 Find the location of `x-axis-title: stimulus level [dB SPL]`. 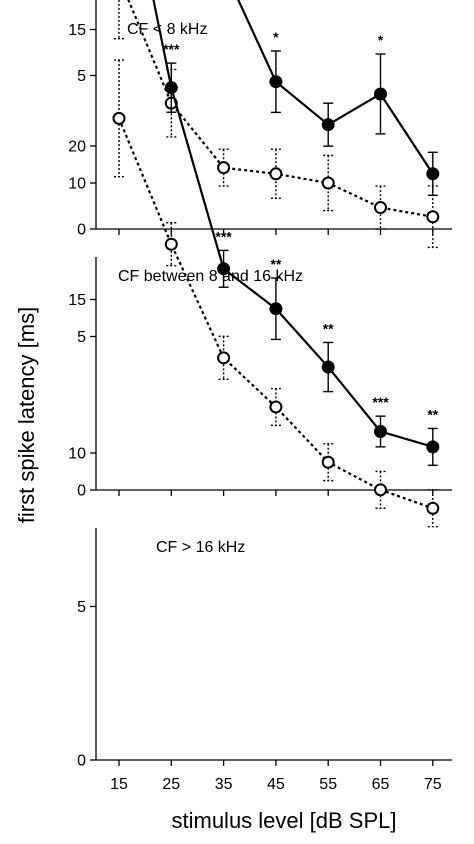

x-axis-title: stimulus level [dB SPL] is located at coordinates (284, 820).